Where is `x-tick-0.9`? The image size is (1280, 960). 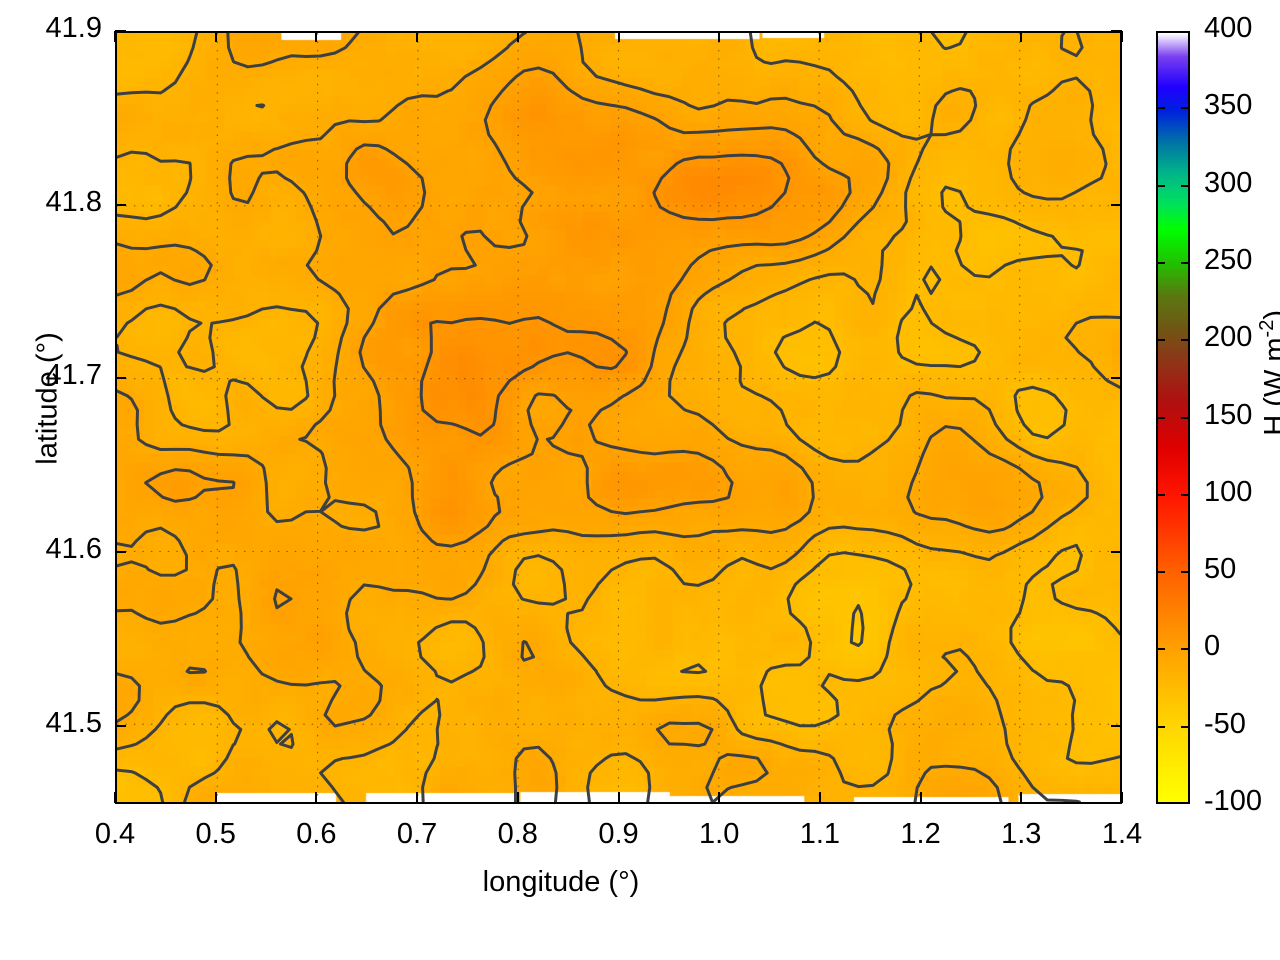
x-tick-0.9 is located at coordinates (618, 797).